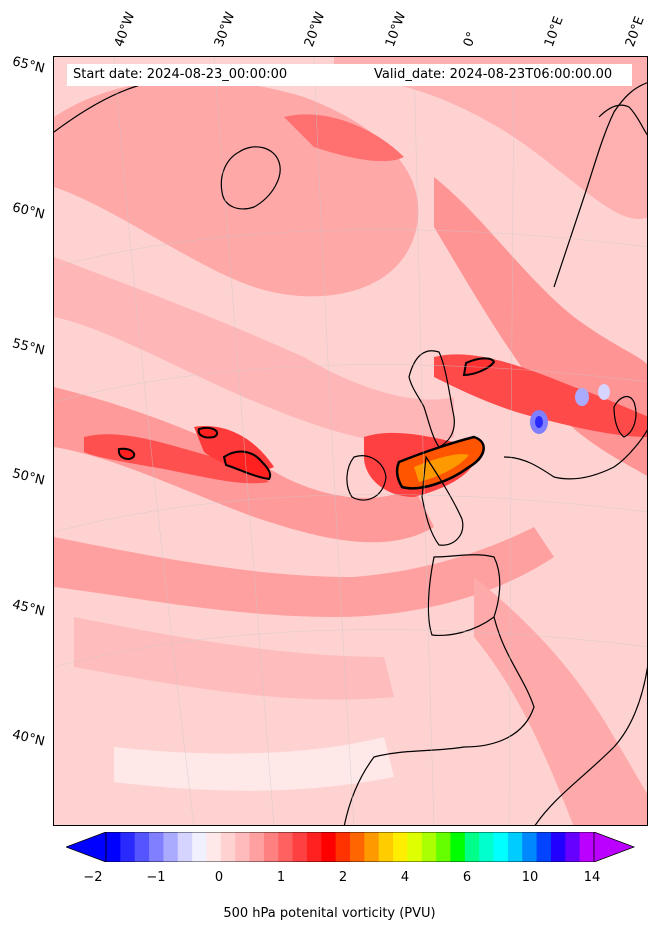  I want to click on lat-label-65n: 65°N, so click(28, 65).